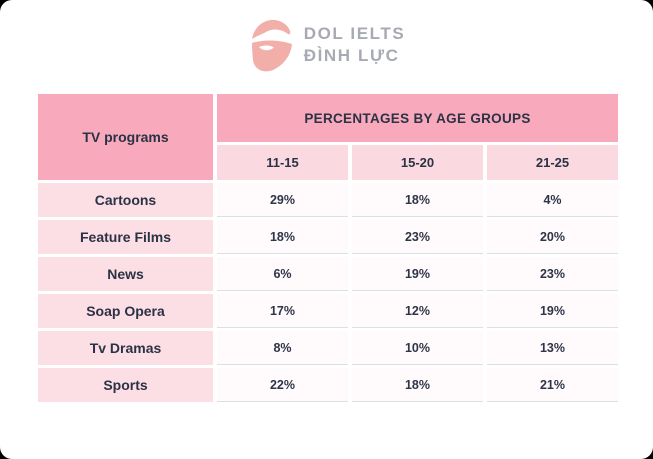  Describe the element at coordinates (282, 162) in the screenshot. I see `age-column-header: 11-15` at that location.